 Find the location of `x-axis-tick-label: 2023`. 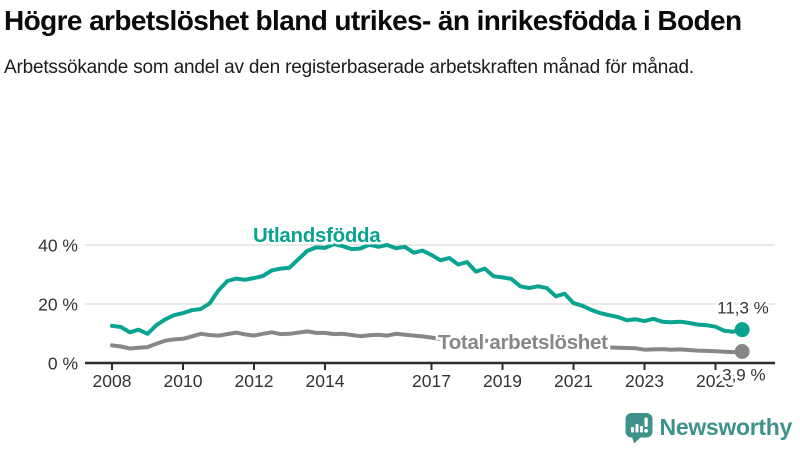

x-axis-tick-label: 2023 is located at coordinates (644, 381).